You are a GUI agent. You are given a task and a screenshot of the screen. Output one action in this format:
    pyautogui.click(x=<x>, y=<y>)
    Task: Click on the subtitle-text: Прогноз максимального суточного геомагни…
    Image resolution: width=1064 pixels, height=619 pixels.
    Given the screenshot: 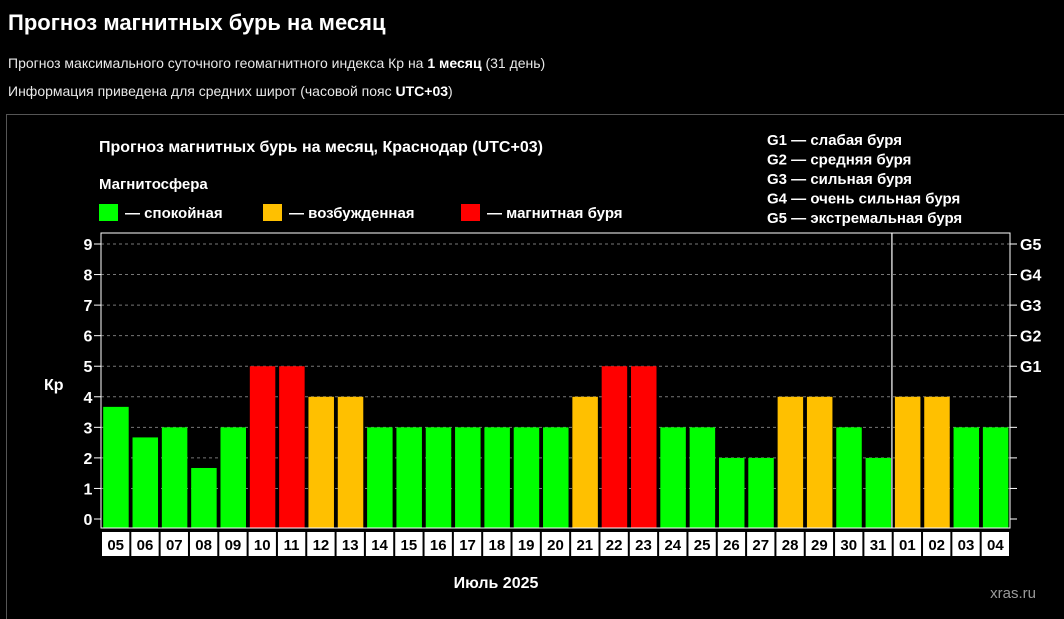 What is the action you would take?
    pyautogui.click(x=218, y=63)
    